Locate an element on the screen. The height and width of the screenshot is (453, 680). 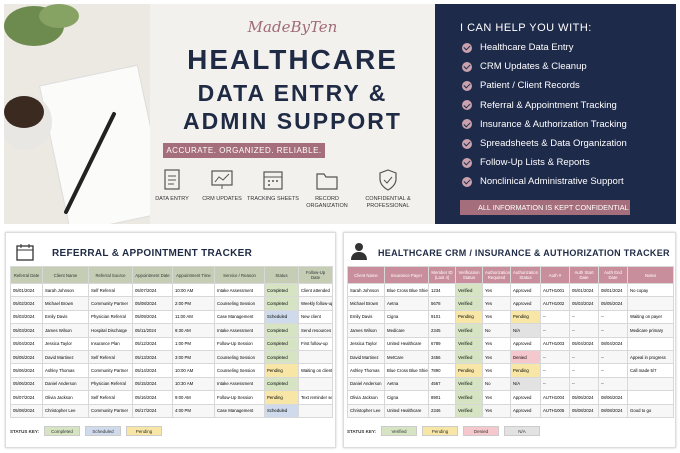
cell: Sarah Johnson is located at coordinates (366, 290).